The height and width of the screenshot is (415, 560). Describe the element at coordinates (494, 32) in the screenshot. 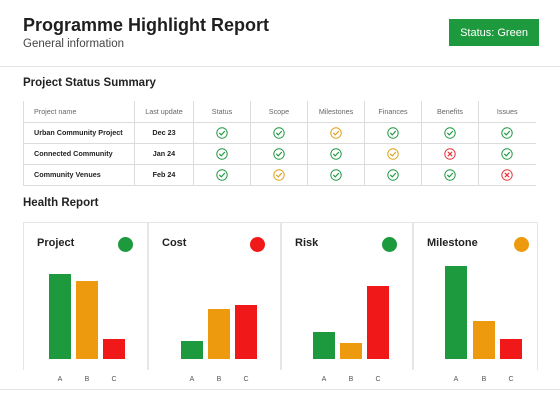

I see `status-button: Status: Green` at that location.